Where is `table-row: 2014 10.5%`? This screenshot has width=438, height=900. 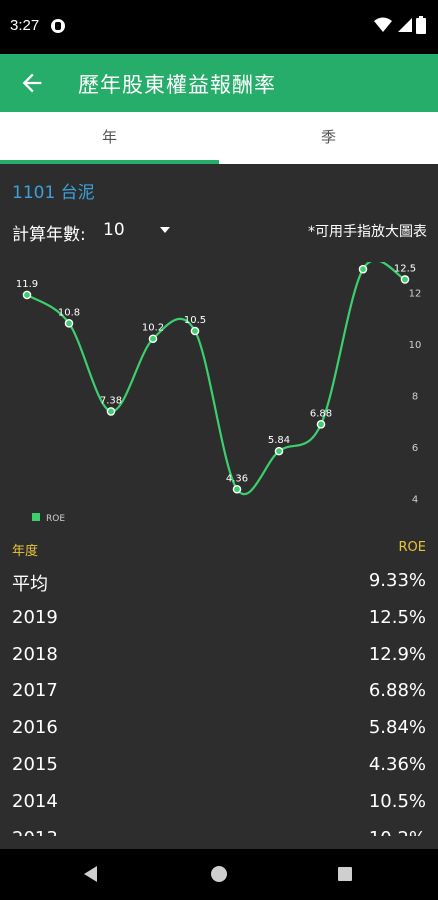 table-row: 2014 10.5% is located at coordinates (219, 803).